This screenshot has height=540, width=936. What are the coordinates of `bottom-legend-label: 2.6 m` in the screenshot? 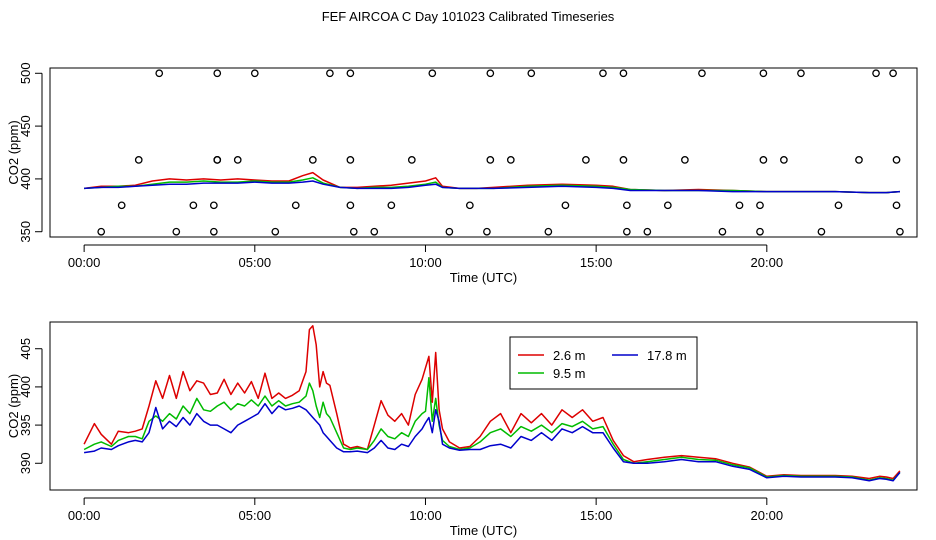 It's located at (569, 355).